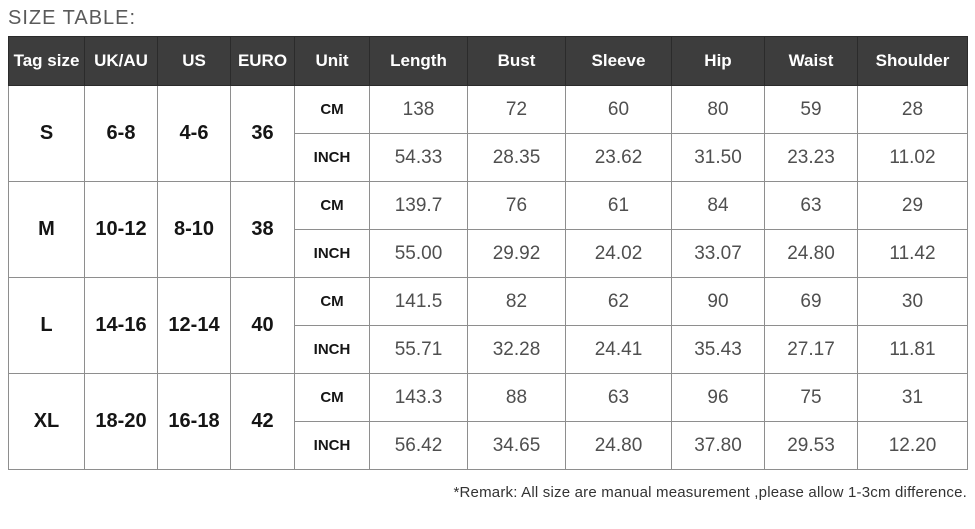 This screenshot has height=529, width=975. I want to click on value-cell: 55.00, so click(418, 253).